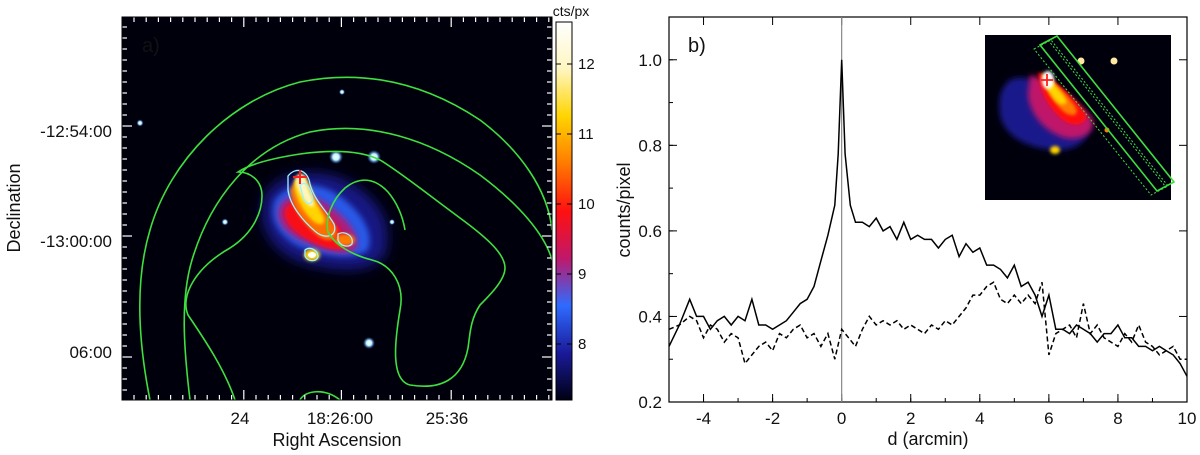 This screenshot has height=455, width=1200. I want to click on x-tick-label: 2, so click(910, 418).